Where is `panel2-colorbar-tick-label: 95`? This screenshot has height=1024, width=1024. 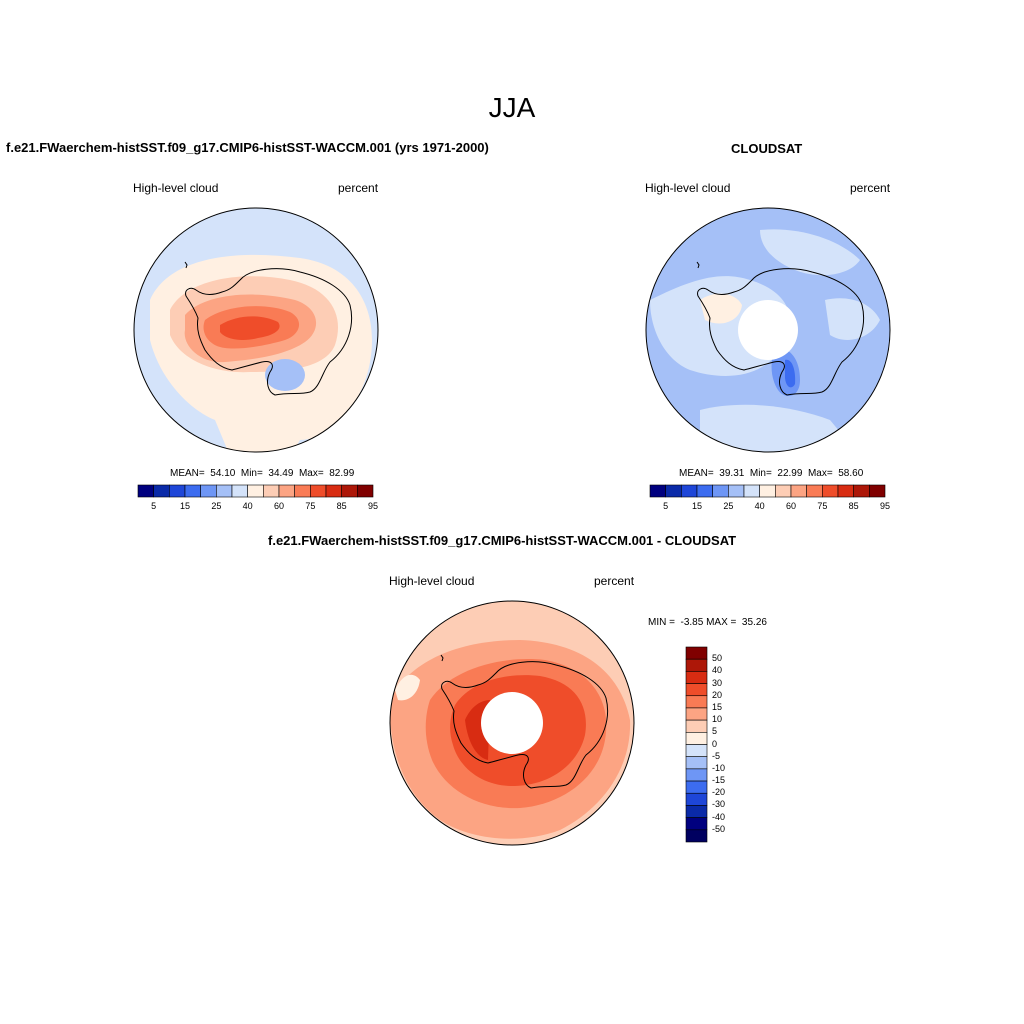
panel2-colorbar-tick-label: 95 is located at coordinates (884, 506).